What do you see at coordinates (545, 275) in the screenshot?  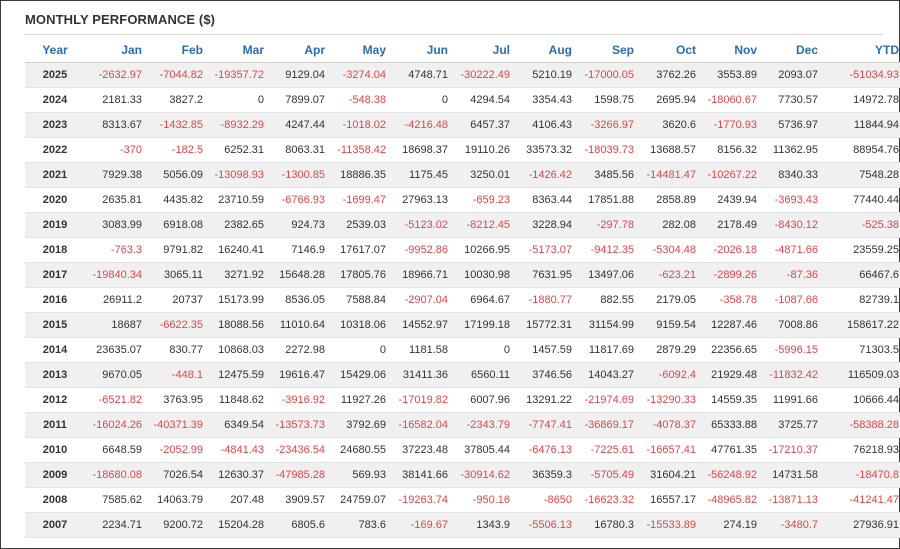 I see `month-cell: 7631.95` at bounding box center [545, 275].